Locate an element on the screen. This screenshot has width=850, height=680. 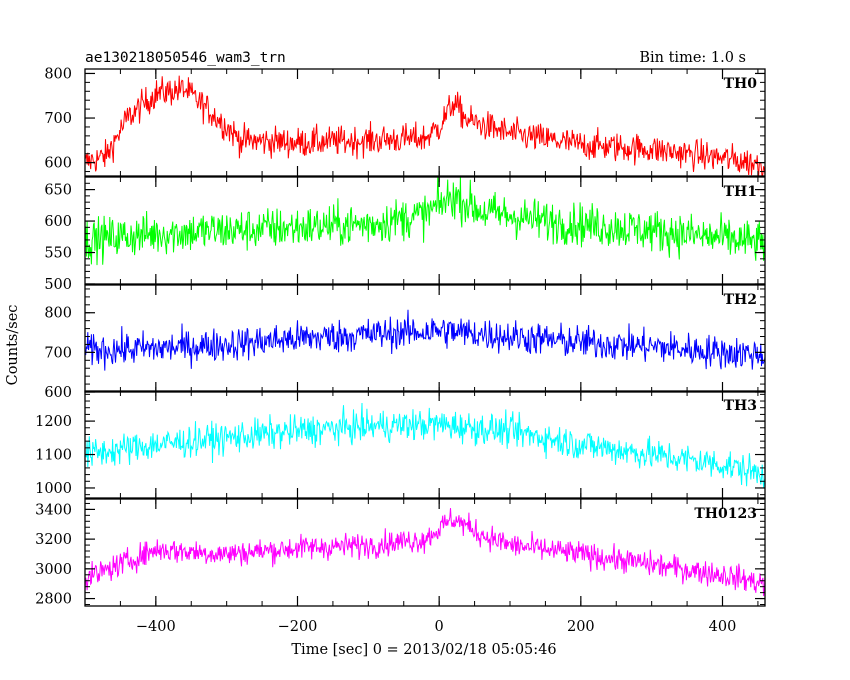
y-tick-label: 3200 is located at coordinates (53, 540).